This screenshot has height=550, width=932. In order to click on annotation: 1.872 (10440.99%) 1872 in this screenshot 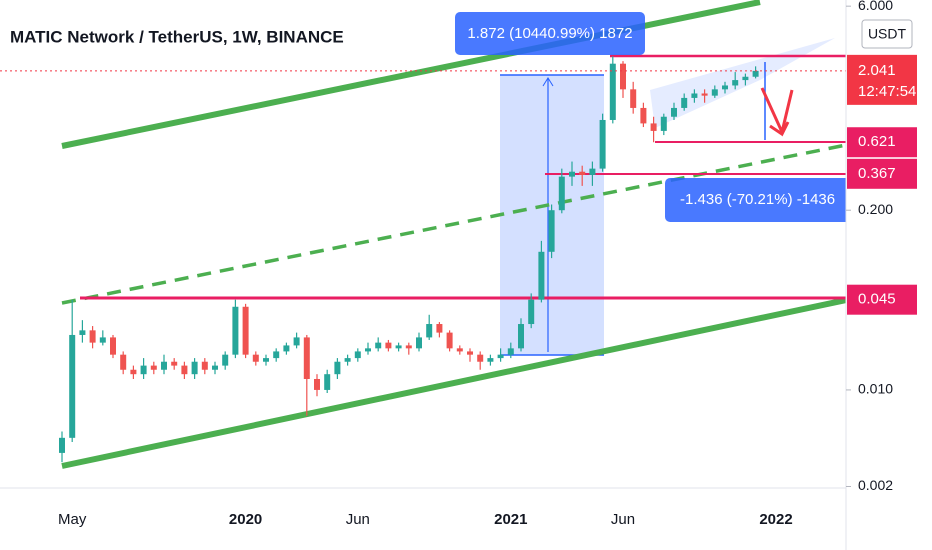, I will do `click(549, 33)`.